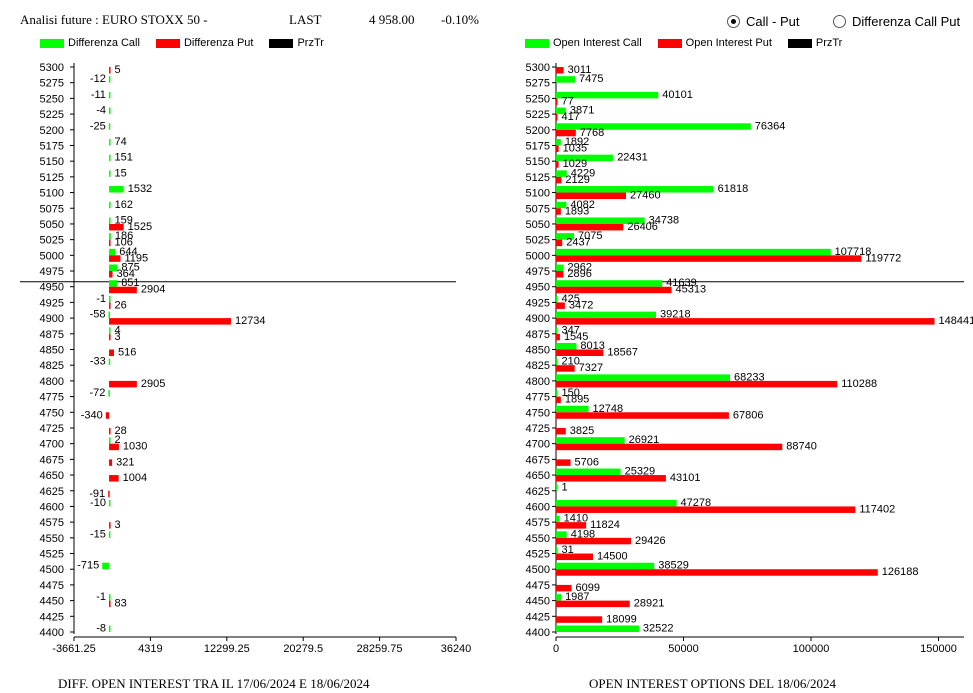 This screenshot has height=693, width=973. What do you see at coordinates (577, 400) in the screenshot?
I see `oi-data-label-put: 1895` at bounding box center [577, 400].